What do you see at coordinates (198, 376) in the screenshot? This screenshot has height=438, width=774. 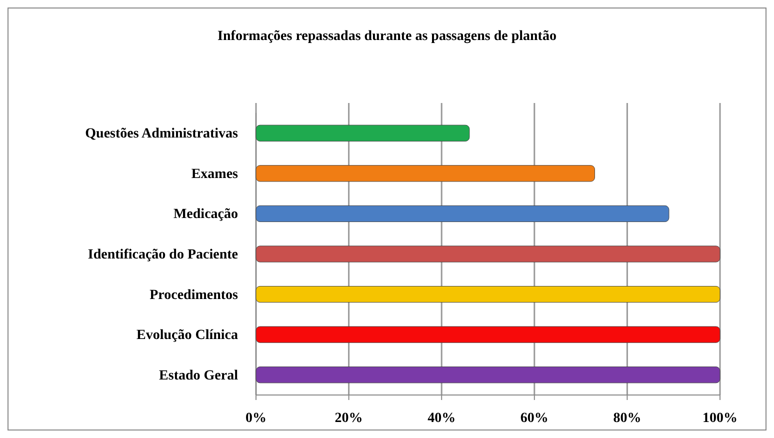 I see `y-tick-label: Estado Geral` at bounding box center [198, 376].